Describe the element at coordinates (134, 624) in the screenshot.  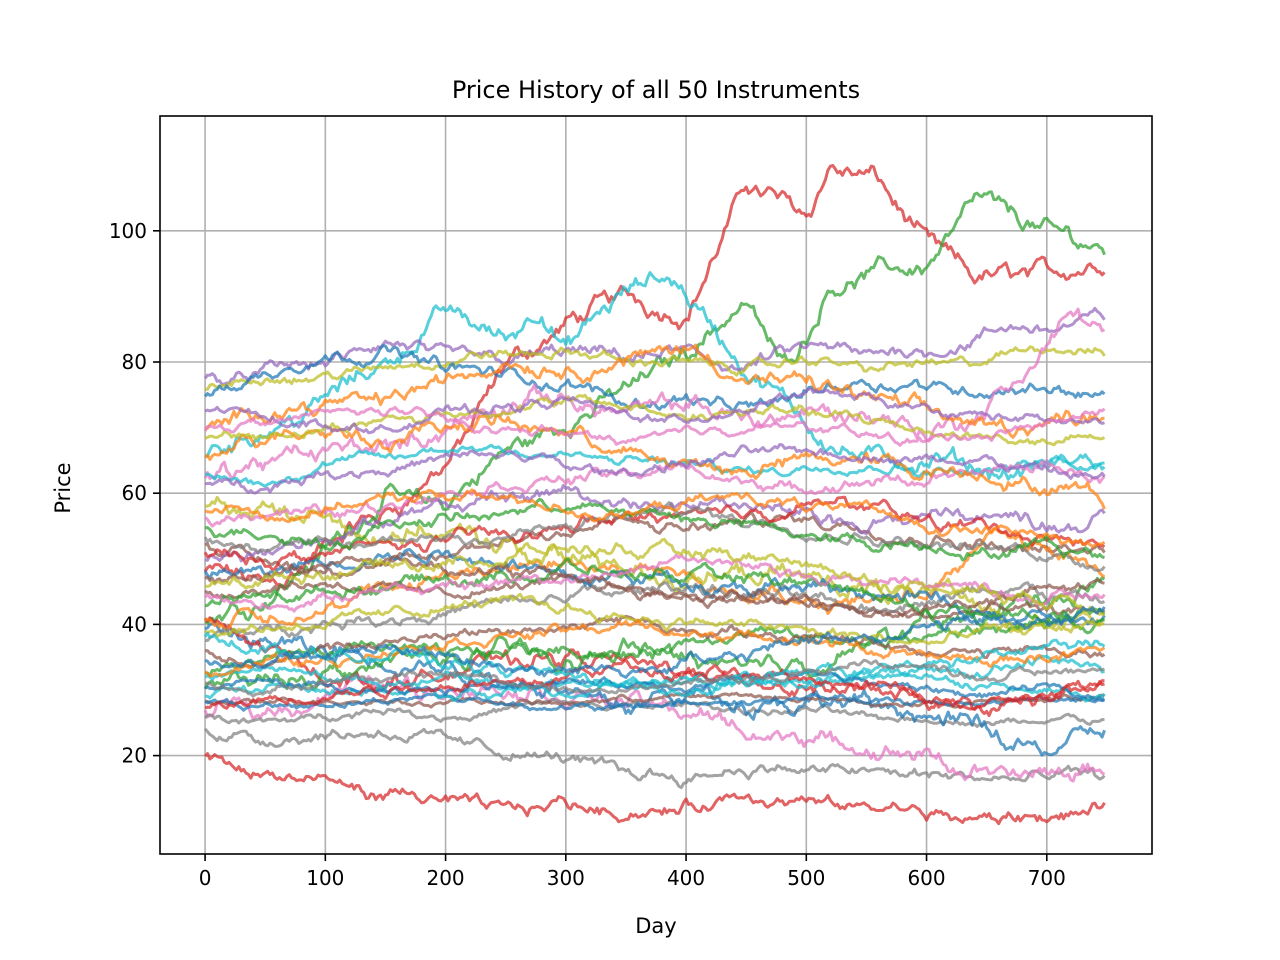
I see `y-tick-label: 40` at that location.